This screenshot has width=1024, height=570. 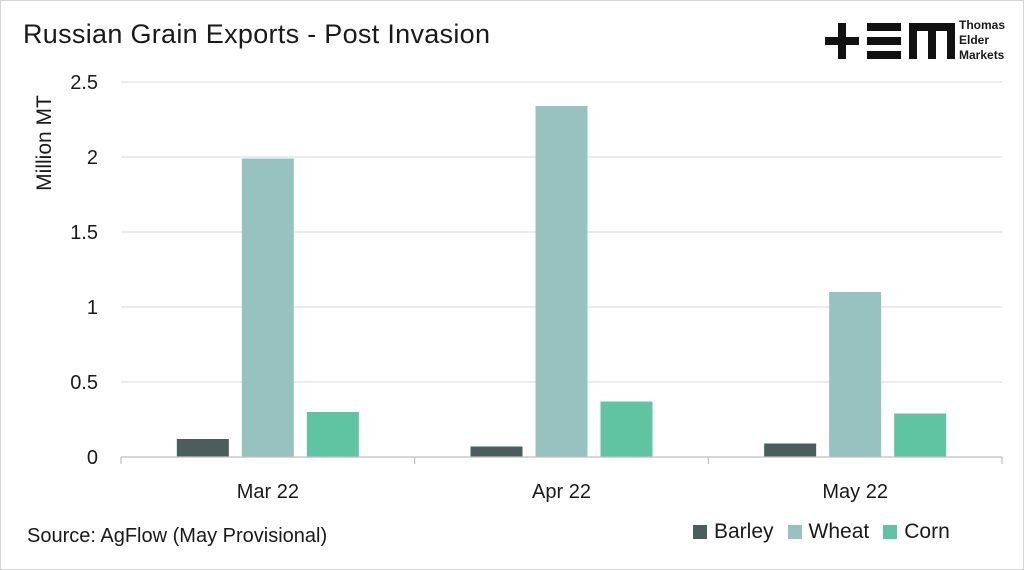 What do you see at coordinates (982, 55) in the screenshot?
I see `logo-line: Markets` at bounding box center [982, 55].